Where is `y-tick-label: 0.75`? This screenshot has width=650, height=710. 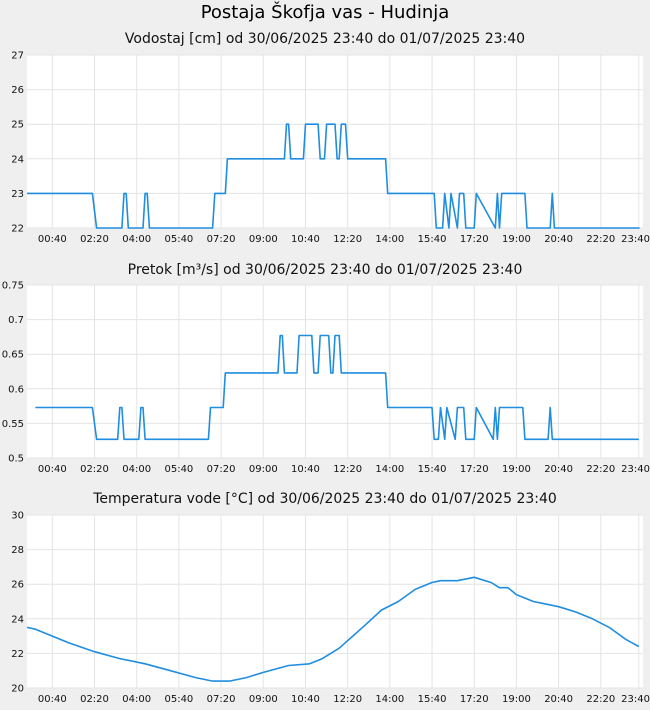
y-tick-label: 0.75 is located at coordinates (13, 286).